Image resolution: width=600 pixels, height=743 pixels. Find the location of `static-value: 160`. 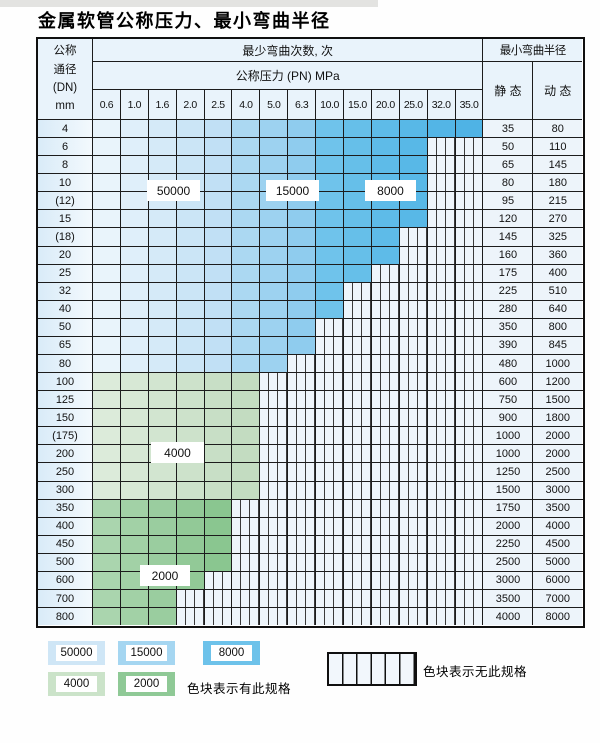

static-value: 160 is located at coordinates (508, 255).